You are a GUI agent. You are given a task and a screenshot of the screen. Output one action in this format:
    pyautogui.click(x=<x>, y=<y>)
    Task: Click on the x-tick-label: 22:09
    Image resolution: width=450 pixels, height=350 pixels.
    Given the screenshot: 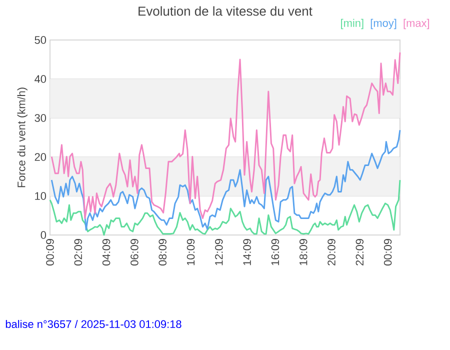 What is the action you would take?
    pyautogui.click(x=360, y=252)
    